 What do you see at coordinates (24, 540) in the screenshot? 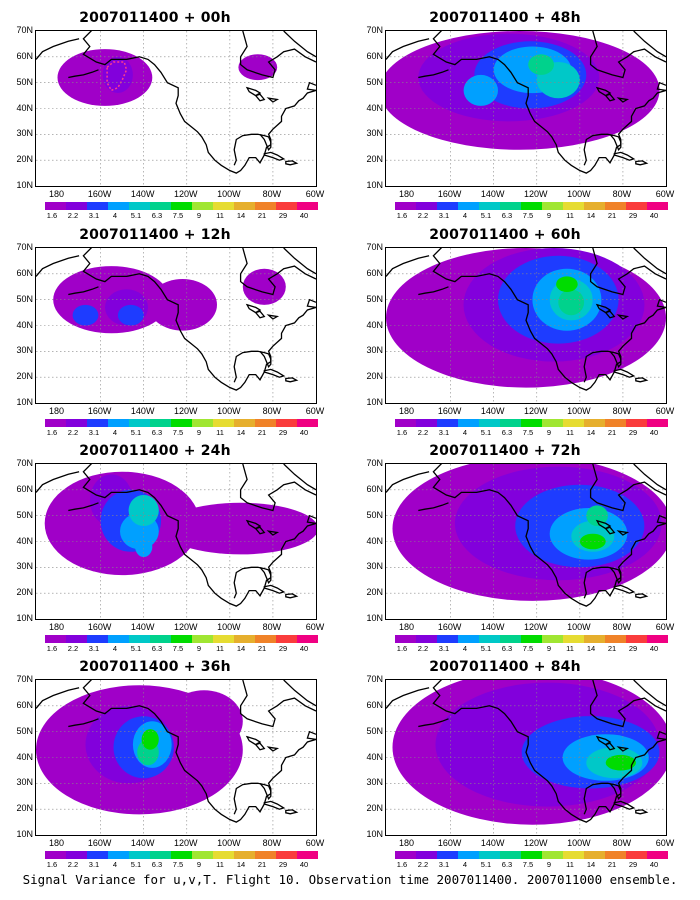
I see `lat-tick-label: 40N` at bounding box center [24, 540].